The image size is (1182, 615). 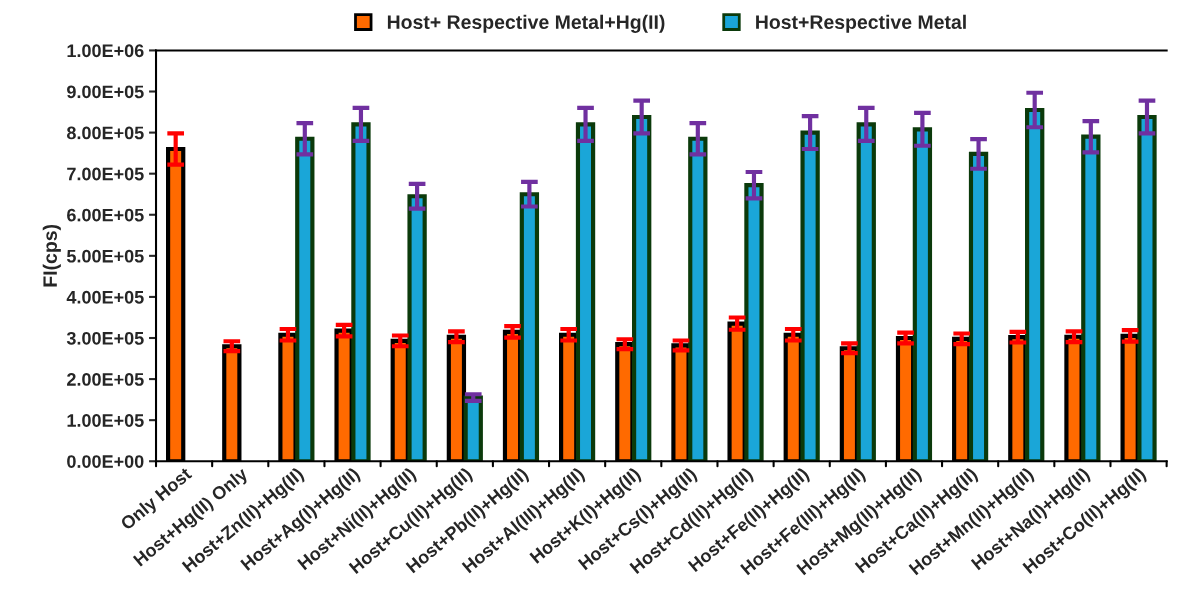 What do you see at coordinates (105, 174) in the screenshot?
I see `y-tick-label: 7.00E+05` at bounding box center [105, 174].